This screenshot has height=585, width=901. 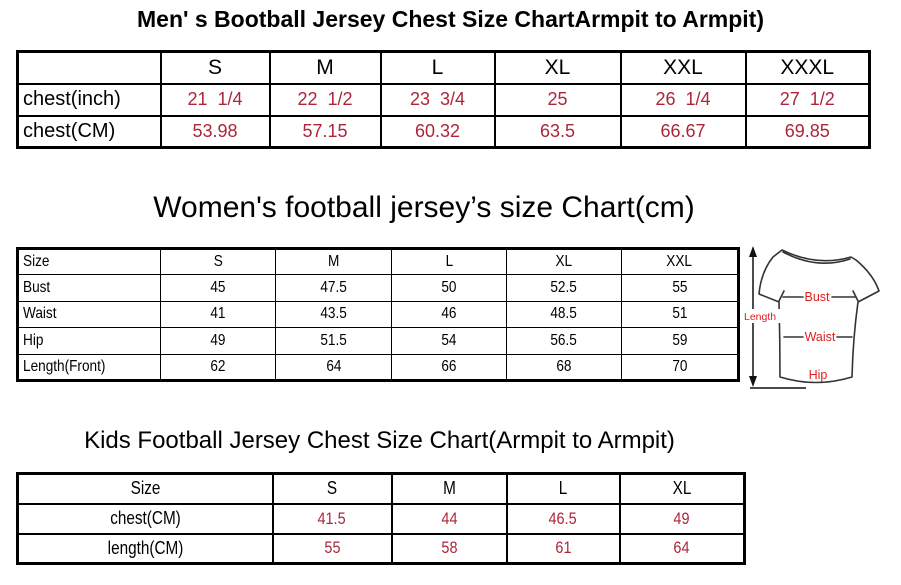 I want to click on column-header-xxl: XXL, so click(x=680, y=261).